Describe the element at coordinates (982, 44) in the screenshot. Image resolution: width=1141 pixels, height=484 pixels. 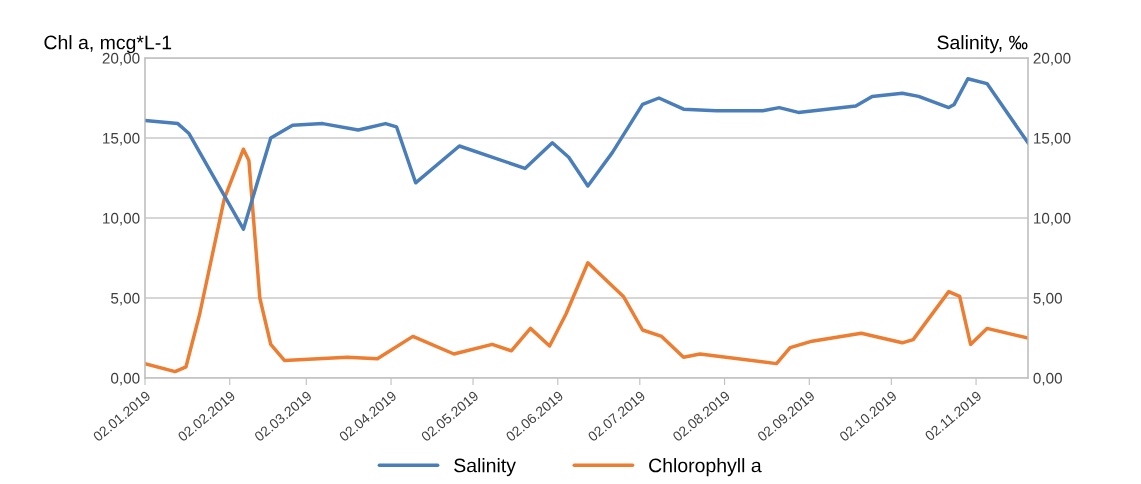
I see `y2-axis-title: Salinity, ‰` at that location.